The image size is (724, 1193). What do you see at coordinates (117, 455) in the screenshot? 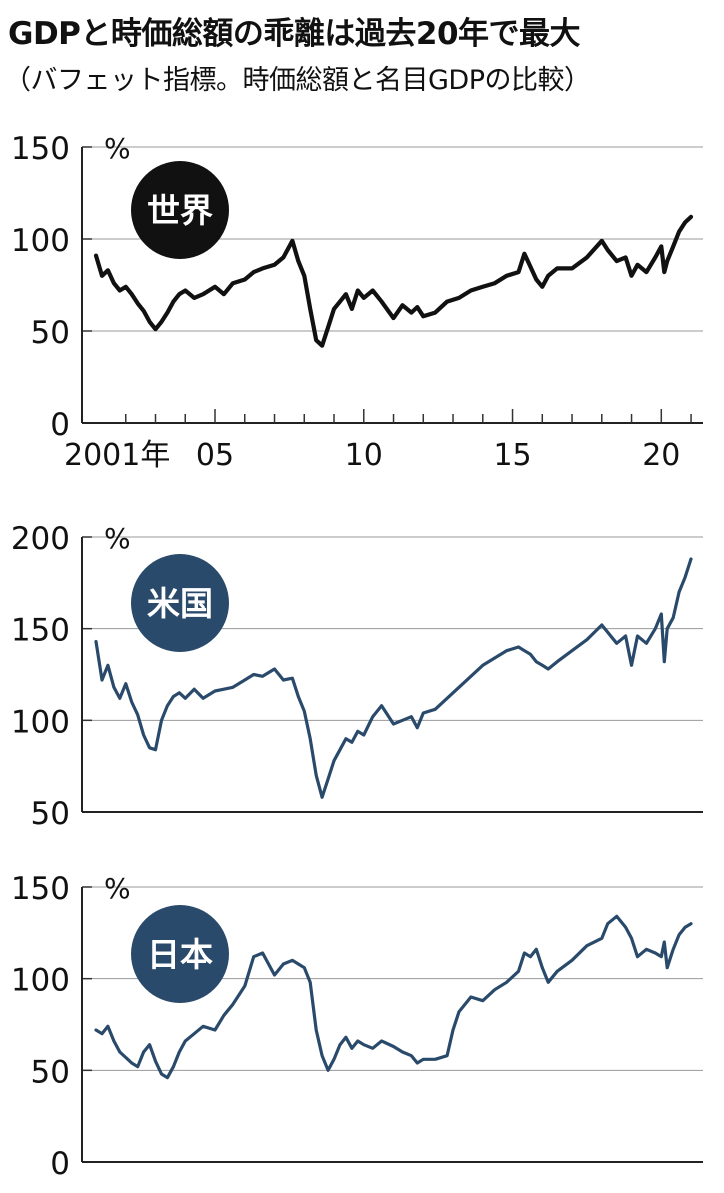
I see `x-tick-label: 2001年` at bounding box center [117, 455].